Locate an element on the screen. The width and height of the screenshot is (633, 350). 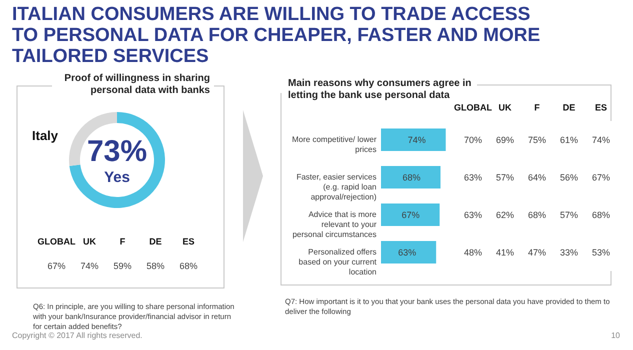
text: Italy is located at coordinates (45, 135).